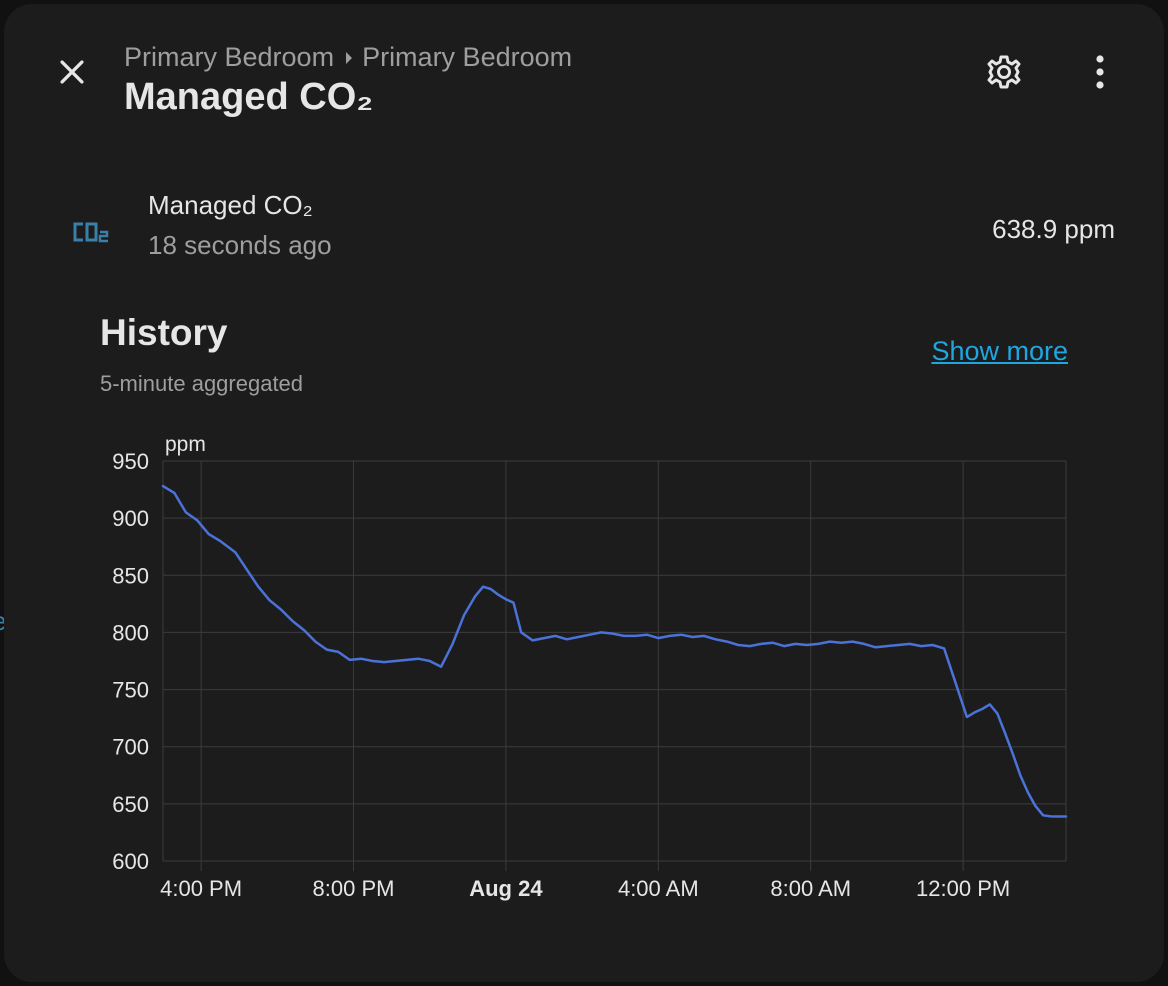 The height and width of the screenshot is (986, 1168). I want to click on y-axis-unit-label: ppm, so click(185, 444).